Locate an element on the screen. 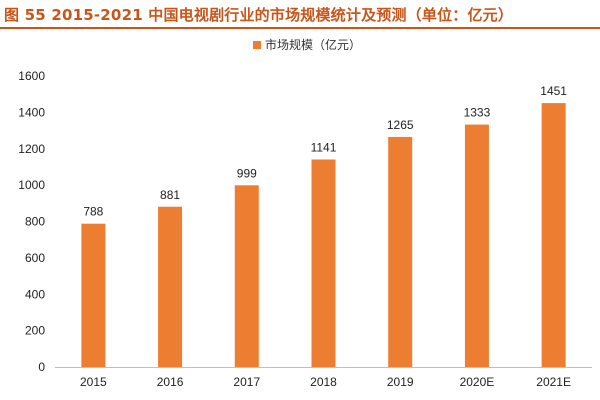 Image resolution: width=600 pixels, height=400 pixels. x-axis: 2015 2016 2017 2018 2019 2020E 2021E is located at coordinates (323, 378).